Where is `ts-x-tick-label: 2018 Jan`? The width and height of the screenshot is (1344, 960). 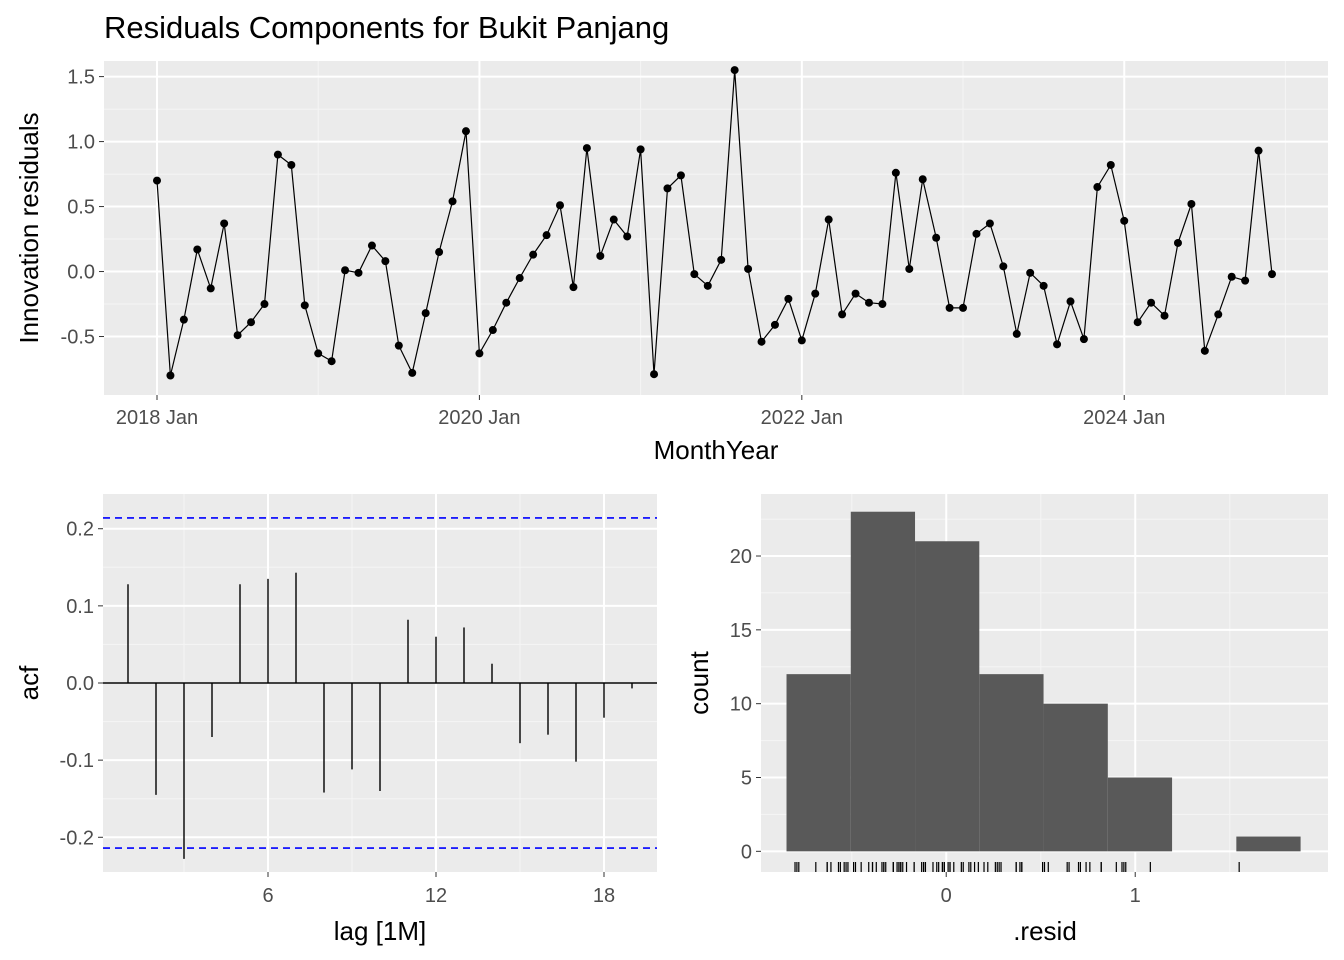
ts-x-tick-label: 2018 Jan is located at coordinates (157, 418).